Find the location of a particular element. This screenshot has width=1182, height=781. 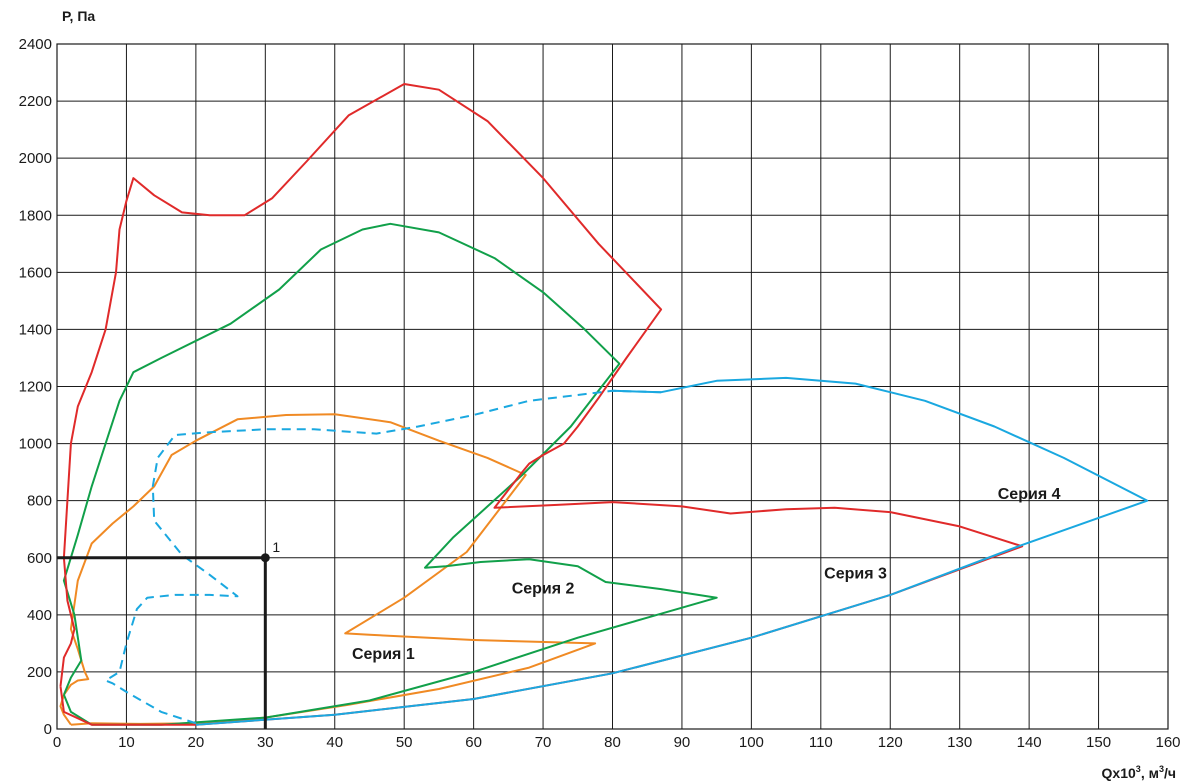

x-tick-label: 160 is located at coordinates (1167, 742).